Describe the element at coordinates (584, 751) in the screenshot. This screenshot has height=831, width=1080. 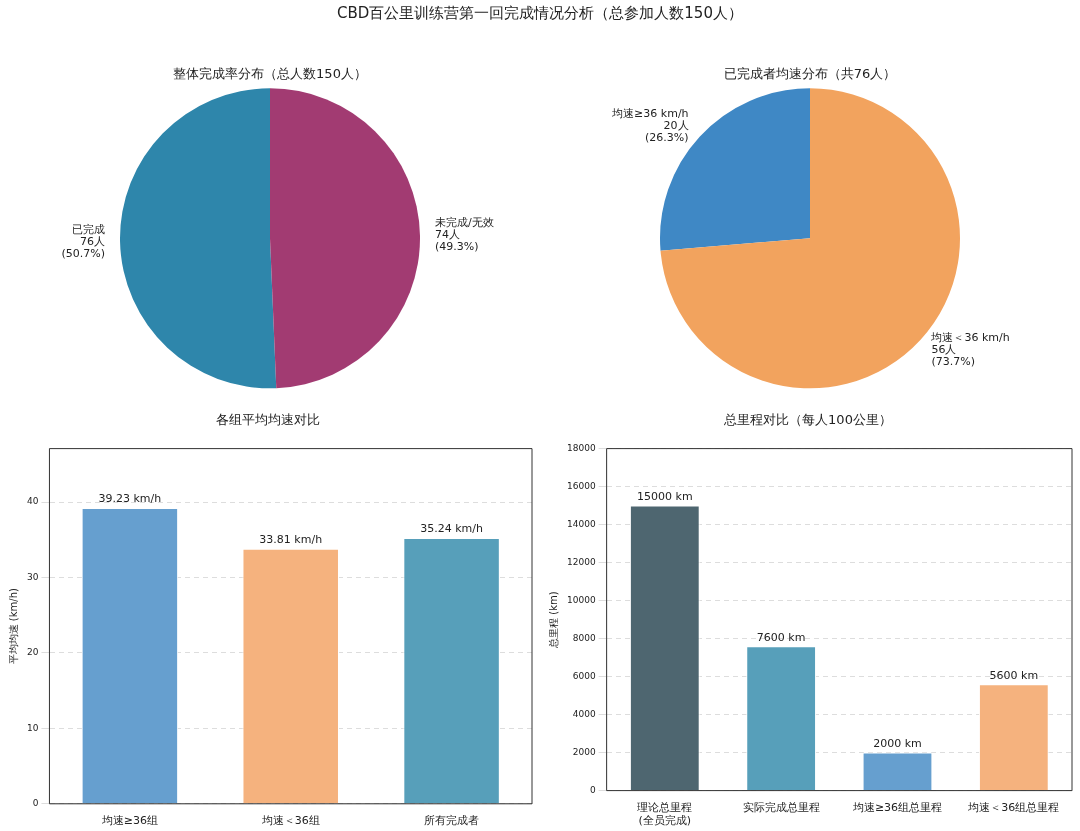
I see `y-tick-label: 2000` at that location.